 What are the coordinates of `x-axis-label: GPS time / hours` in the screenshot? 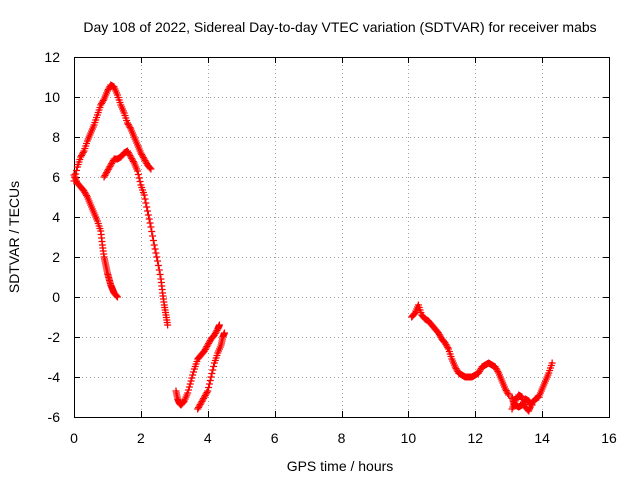 It's located at (340, 466).